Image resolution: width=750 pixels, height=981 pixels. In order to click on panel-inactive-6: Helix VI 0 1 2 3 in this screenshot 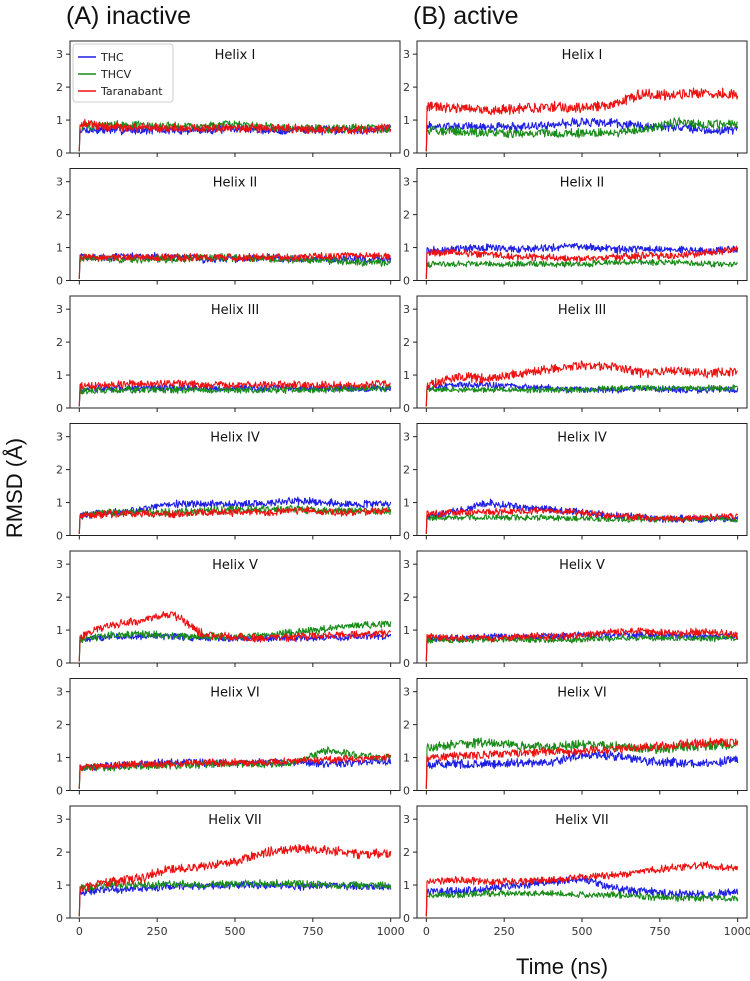, I will do `click(228, 738)`.